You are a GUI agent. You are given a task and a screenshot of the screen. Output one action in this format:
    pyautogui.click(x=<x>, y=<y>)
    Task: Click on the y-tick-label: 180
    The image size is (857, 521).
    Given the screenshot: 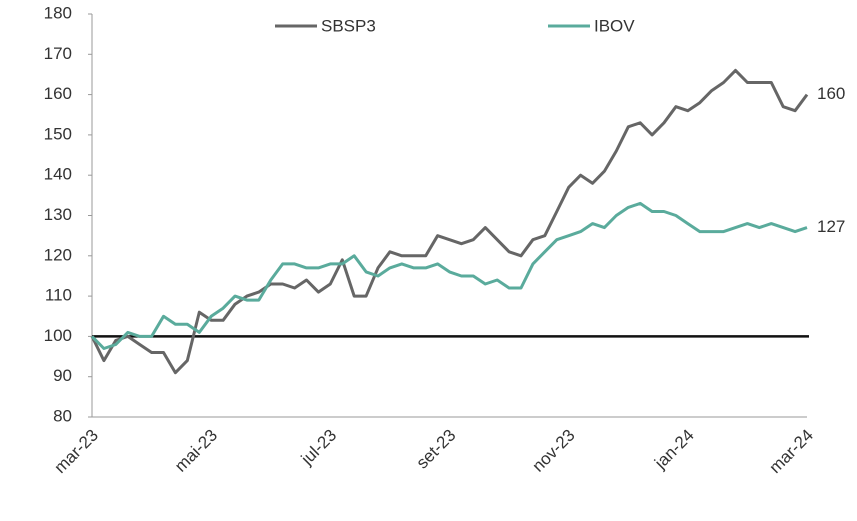 What is the action you would take?
    pyautogui.click(x=58, y=12)
    